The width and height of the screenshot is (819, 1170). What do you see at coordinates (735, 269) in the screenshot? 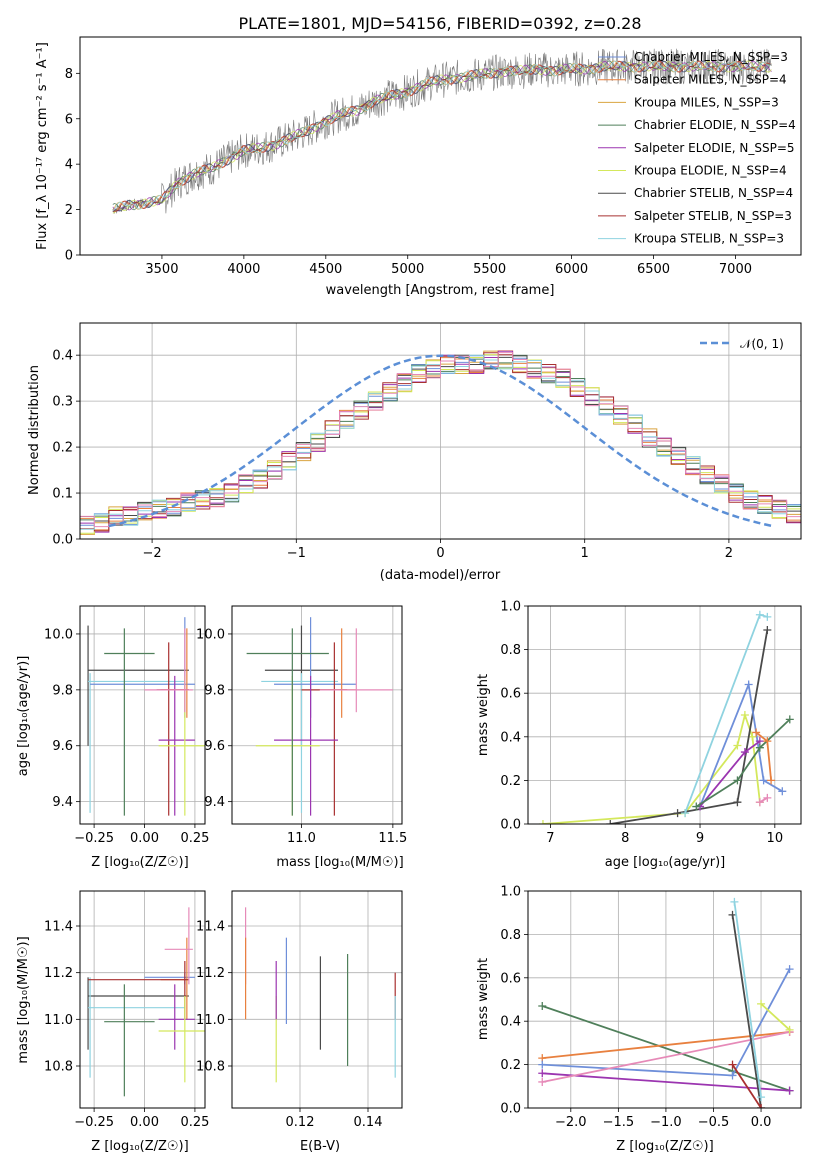
I see `x-tick-label: 7000` at bounding box center [735, 269].